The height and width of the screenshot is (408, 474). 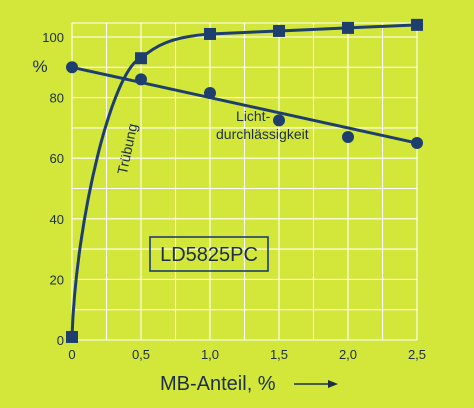 I want to click on label-box: LD5825PC, so click(x=209, y=254).